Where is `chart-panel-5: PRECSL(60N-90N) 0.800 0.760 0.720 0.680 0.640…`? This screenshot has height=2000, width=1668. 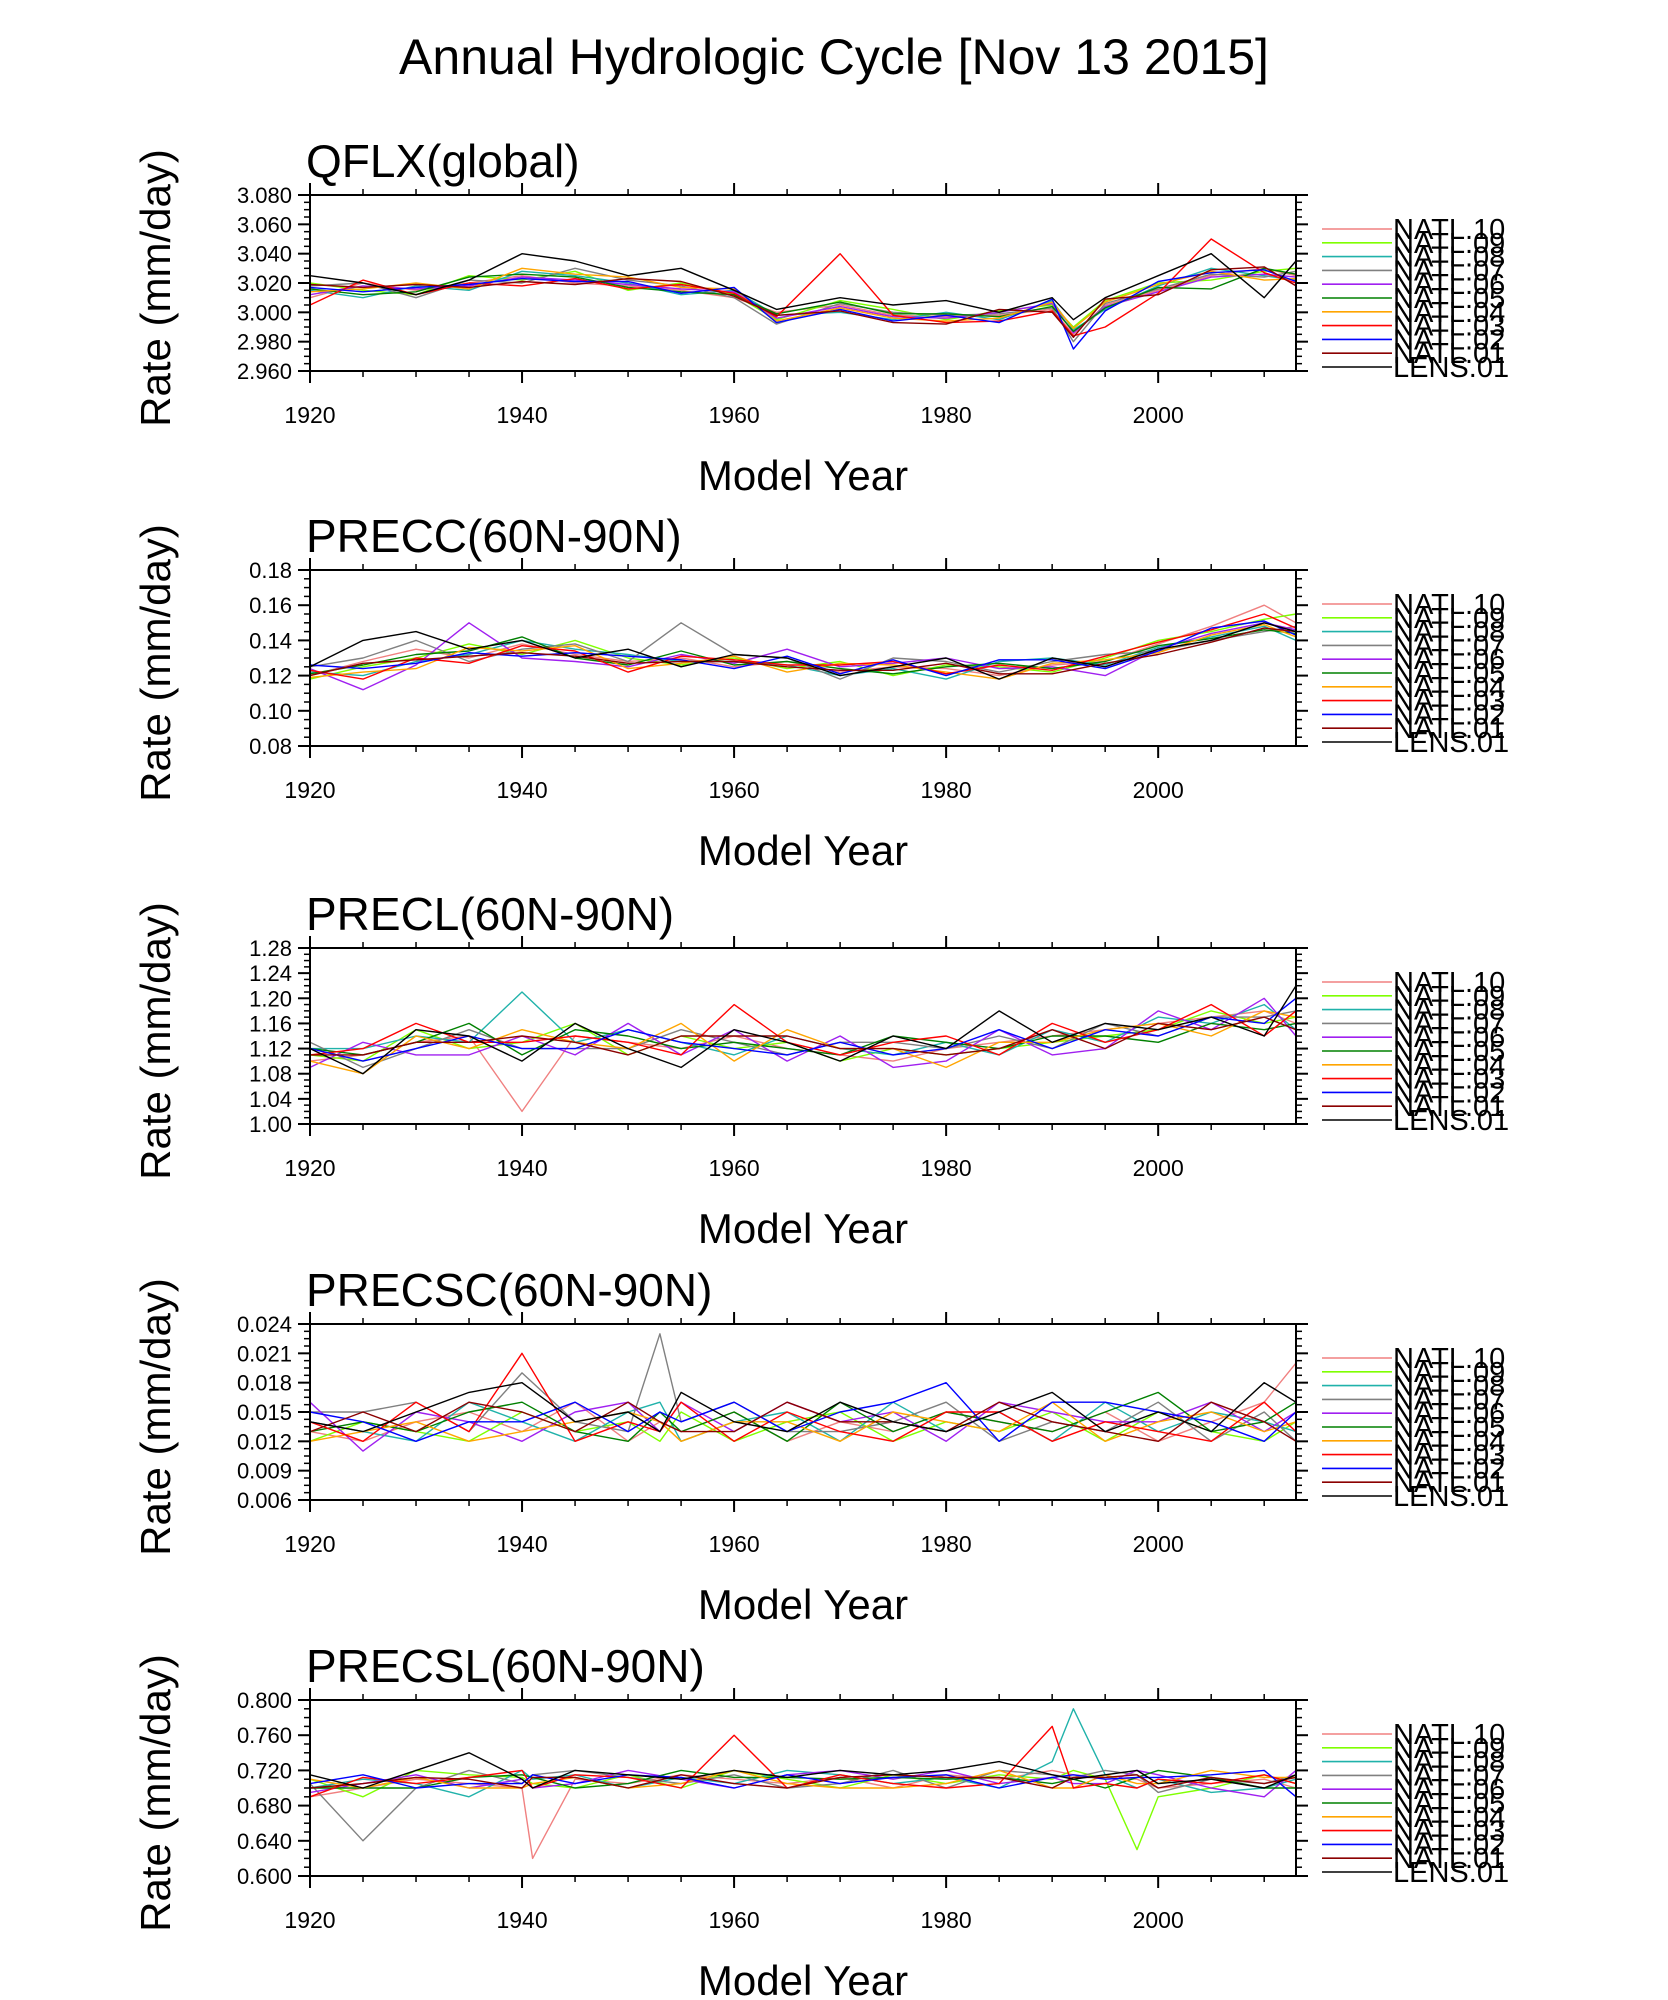
chart-panel-5: PRECSL(60N-90N) 0.800 0.760 0.720 0.680 0.640… is located at coordinates (820, 1820).